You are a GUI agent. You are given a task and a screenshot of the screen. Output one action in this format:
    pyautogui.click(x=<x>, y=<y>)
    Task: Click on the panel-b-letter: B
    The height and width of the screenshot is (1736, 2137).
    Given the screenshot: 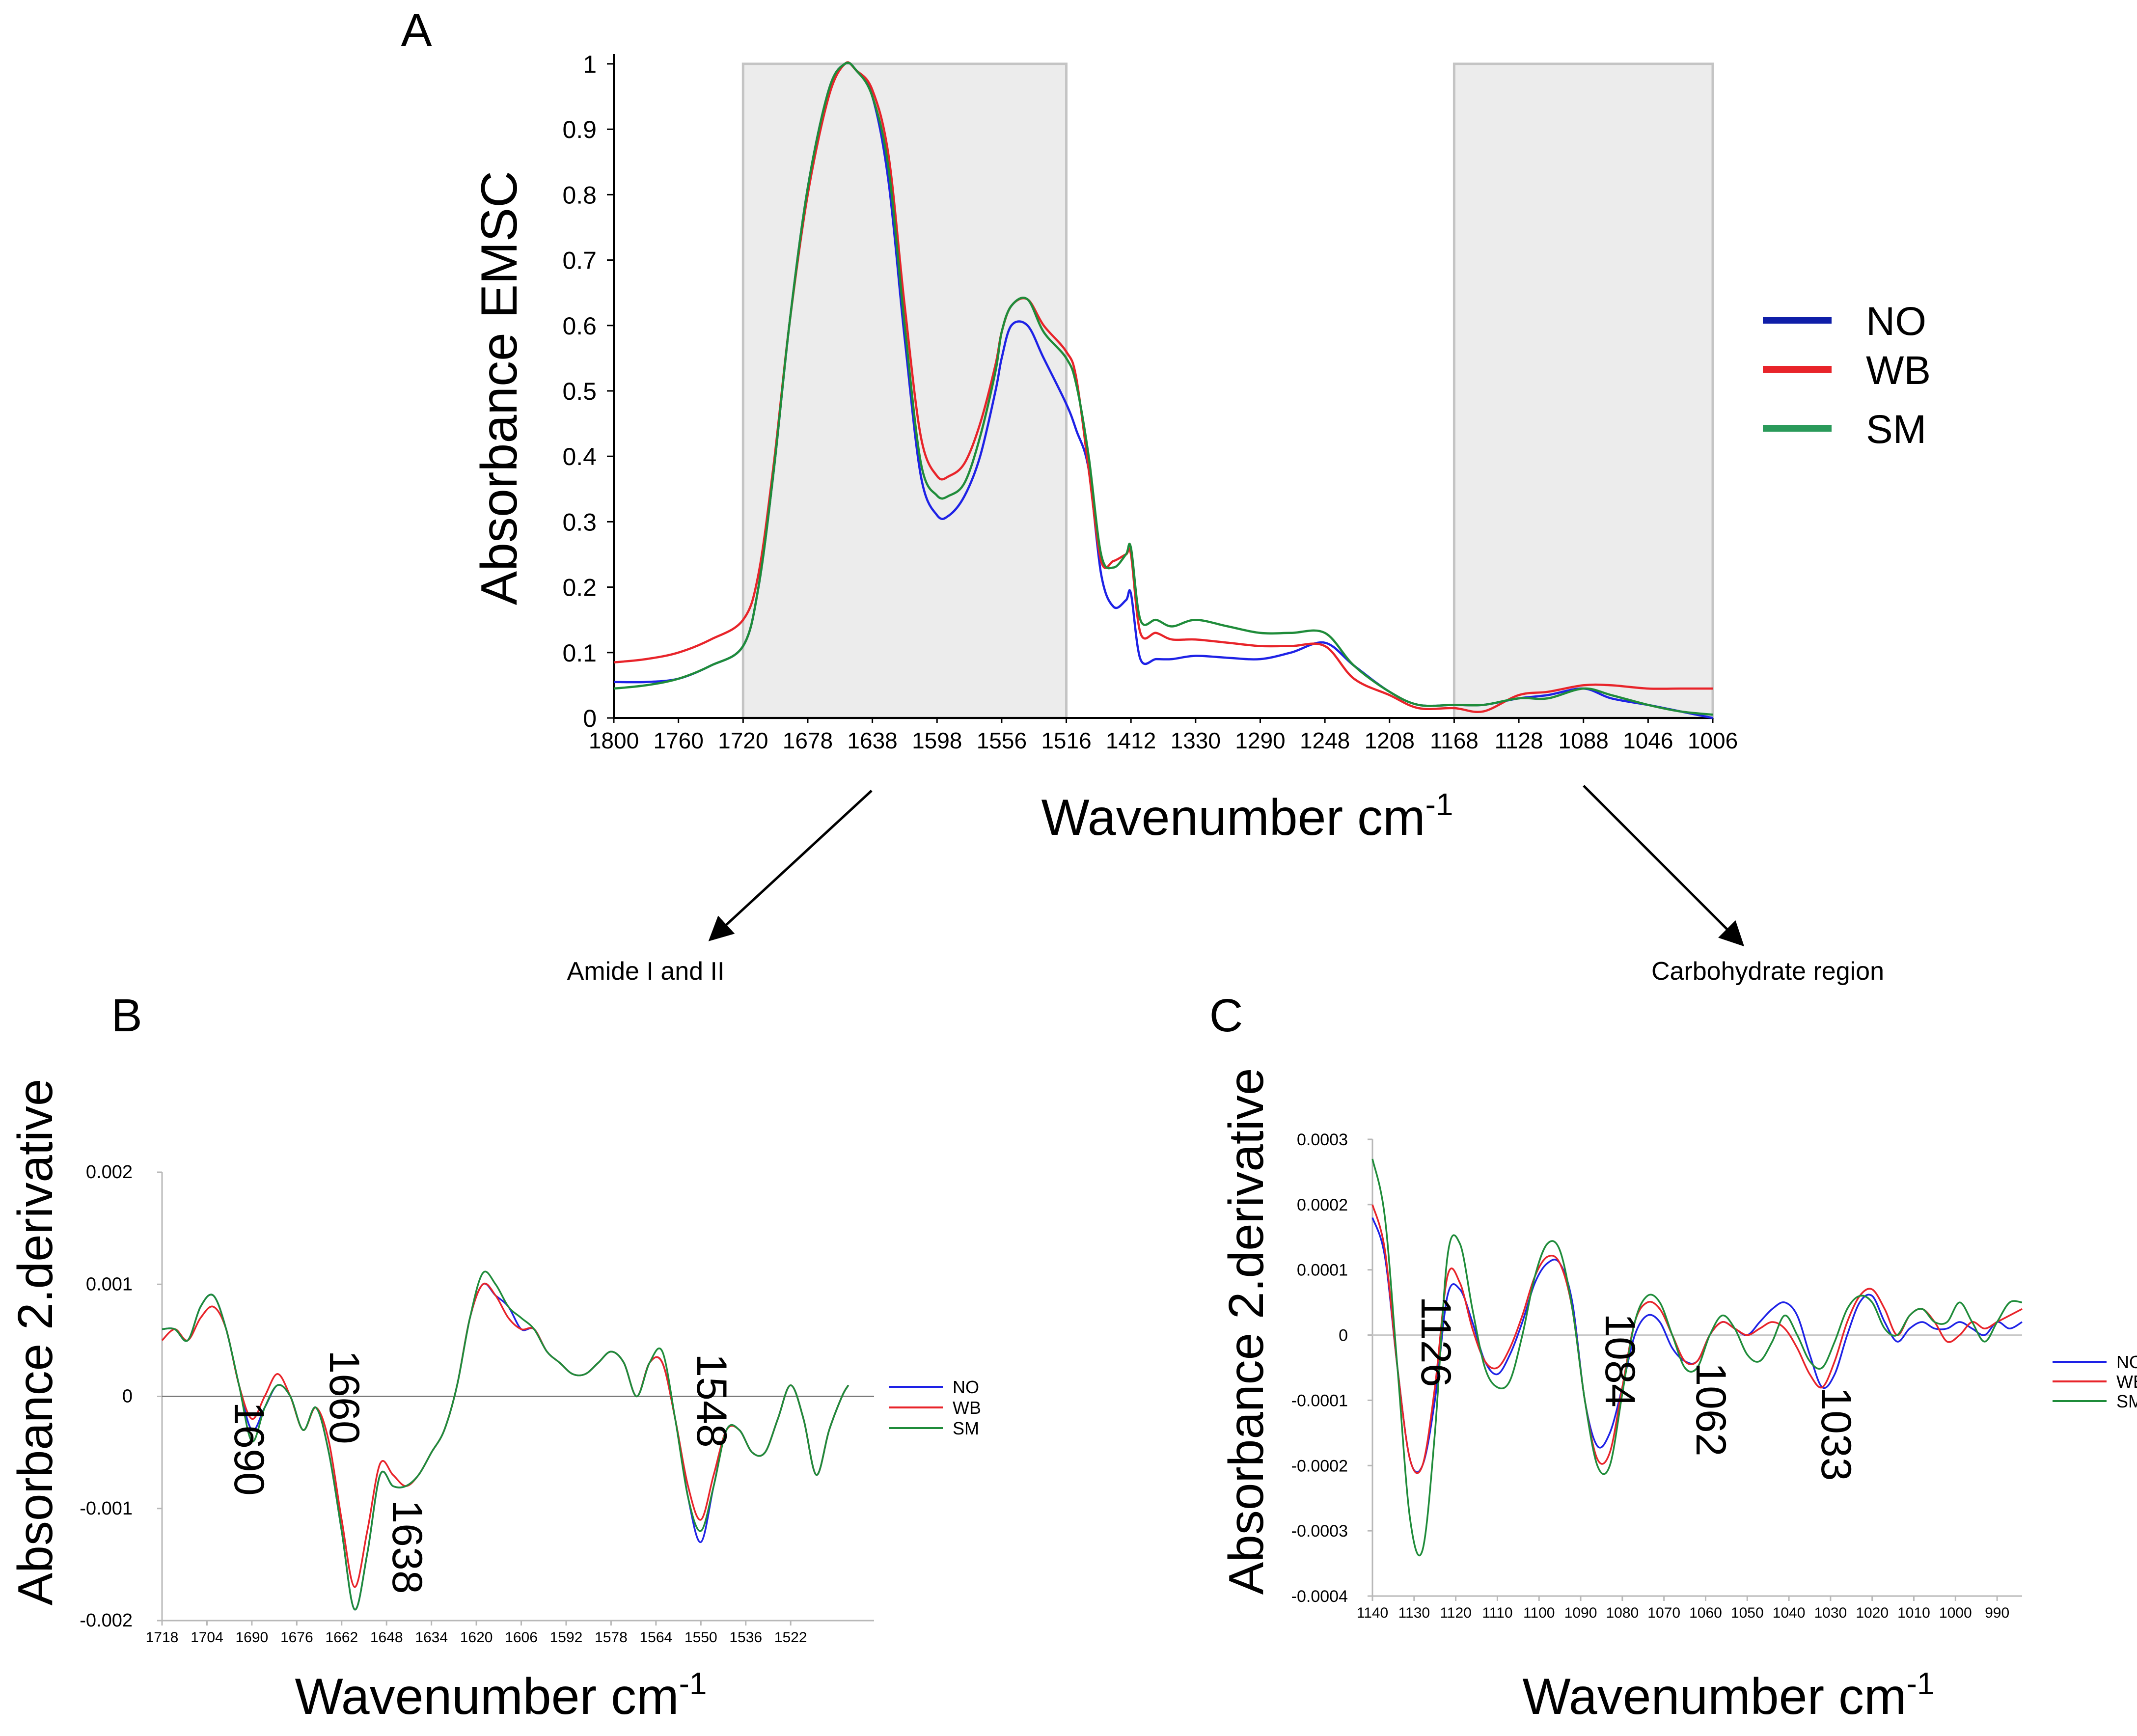 What is the action you would take?
    pyautogui.click(x=126, y=1016)
    